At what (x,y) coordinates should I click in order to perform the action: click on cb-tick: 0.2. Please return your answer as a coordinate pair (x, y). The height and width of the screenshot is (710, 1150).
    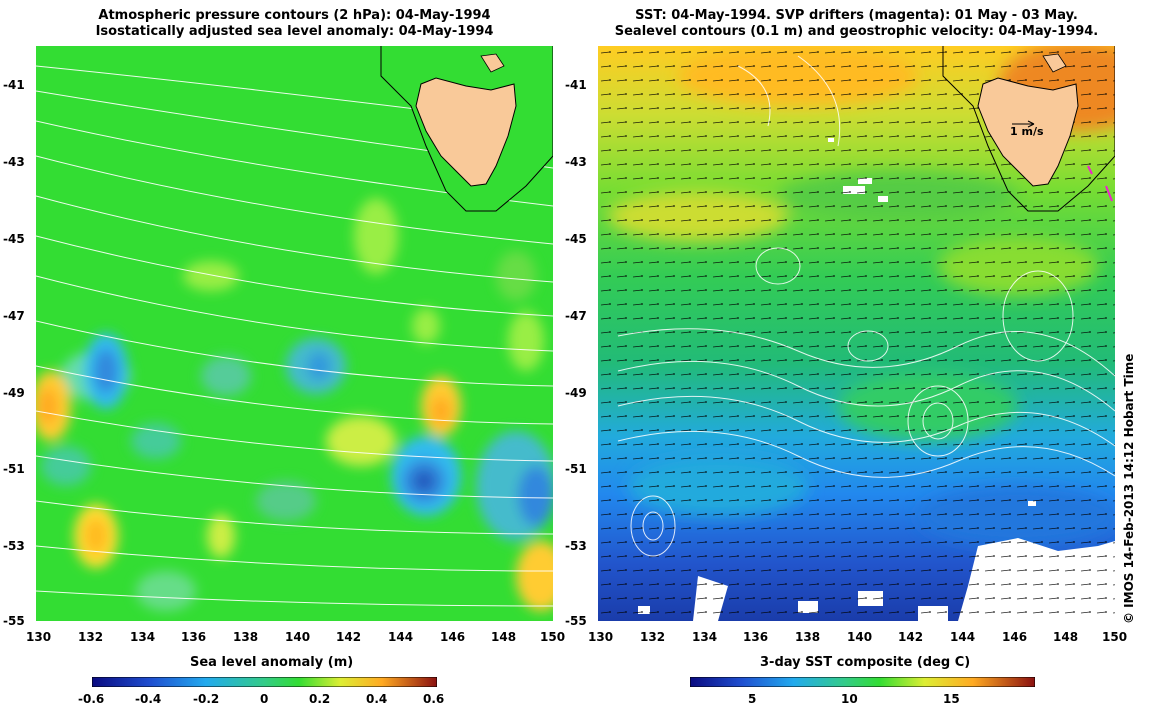
    Looking at the image, I should click on (320, 699).